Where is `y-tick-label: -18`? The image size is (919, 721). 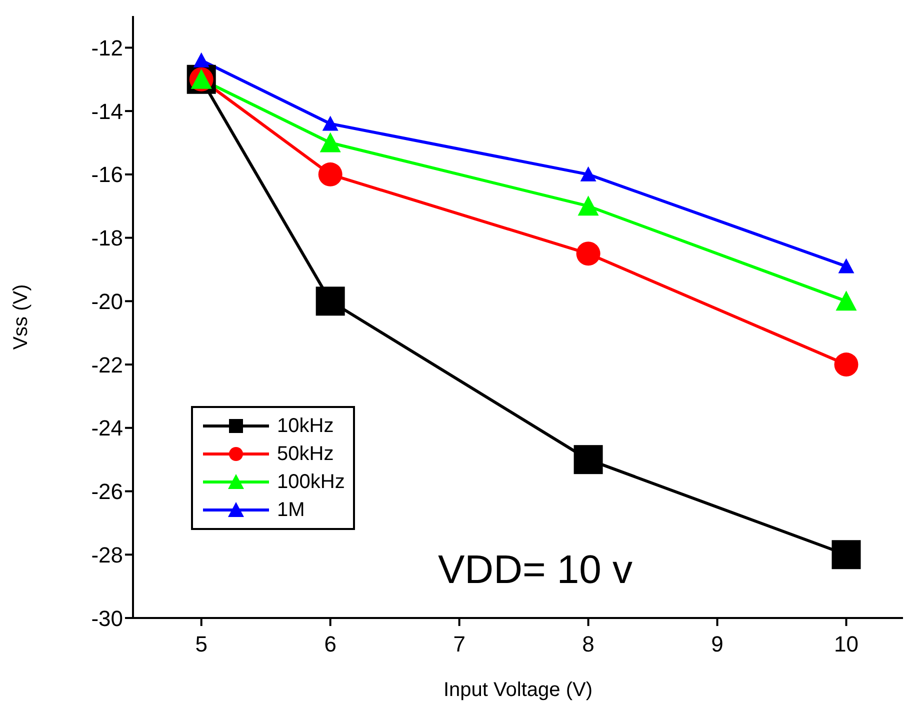 y-tick-label: -18 is located at coordinates (107, 238).